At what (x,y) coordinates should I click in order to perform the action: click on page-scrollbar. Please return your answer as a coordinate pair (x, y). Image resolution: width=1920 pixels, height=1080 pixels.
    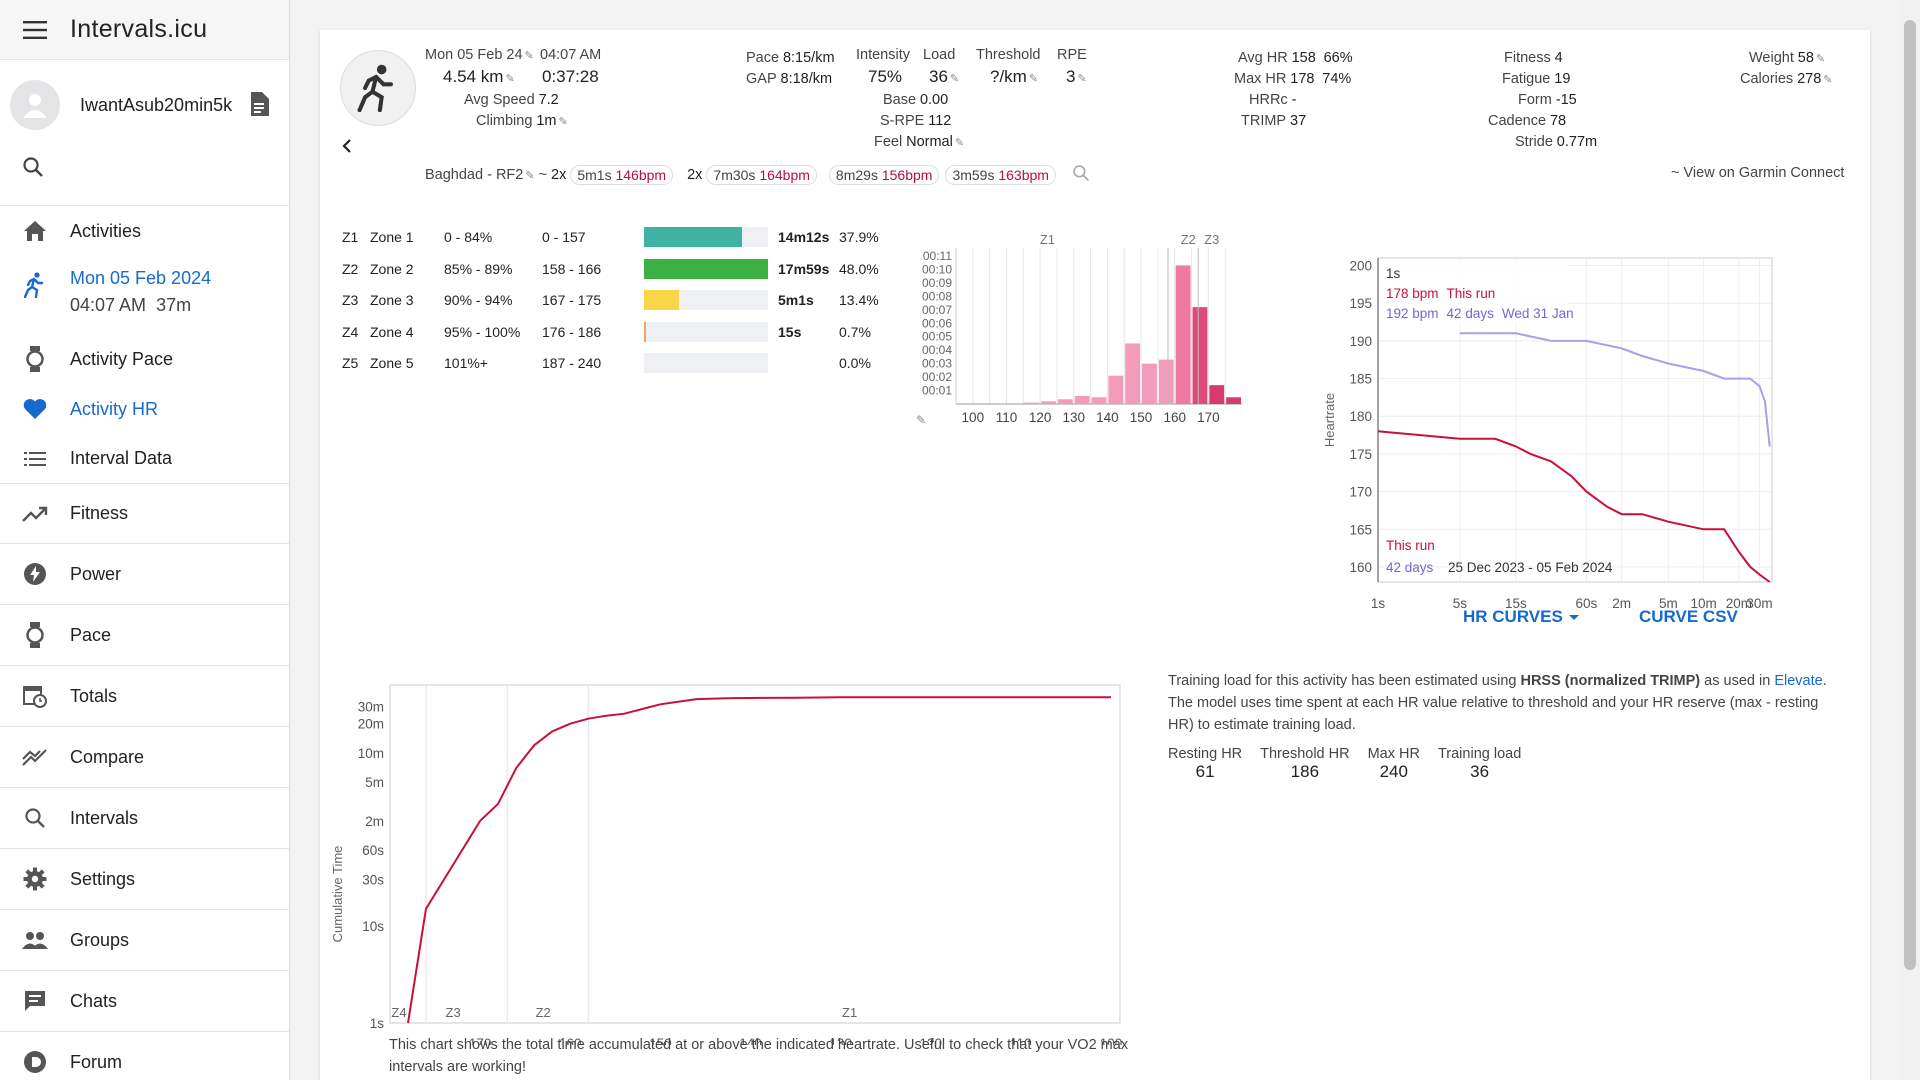
    Looking at the image, I should click on (1910, 540).